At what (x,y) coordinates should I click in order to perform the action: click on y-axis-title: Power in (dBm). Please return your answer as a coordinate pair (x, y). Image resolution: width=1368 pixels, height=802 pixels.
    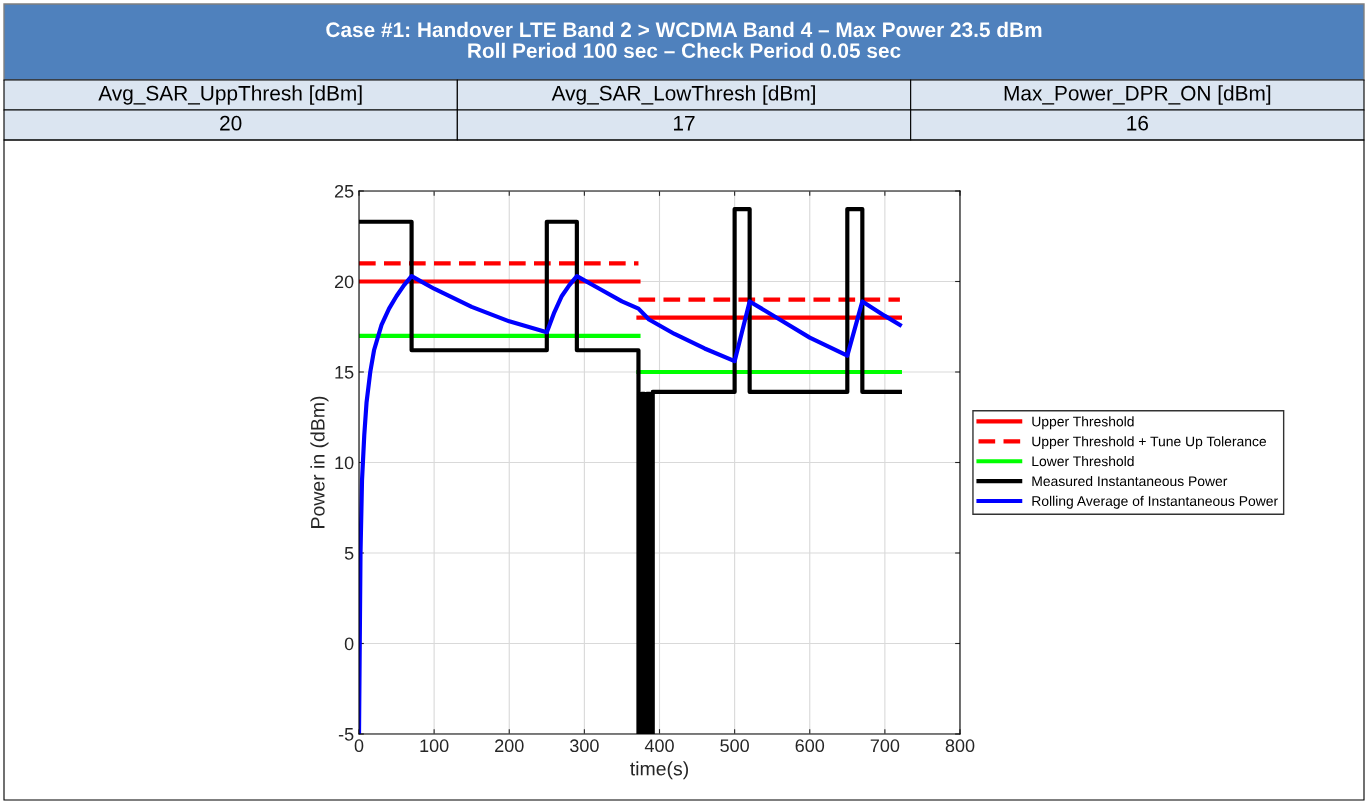
    Looking at the image, I should click on (319, 462).